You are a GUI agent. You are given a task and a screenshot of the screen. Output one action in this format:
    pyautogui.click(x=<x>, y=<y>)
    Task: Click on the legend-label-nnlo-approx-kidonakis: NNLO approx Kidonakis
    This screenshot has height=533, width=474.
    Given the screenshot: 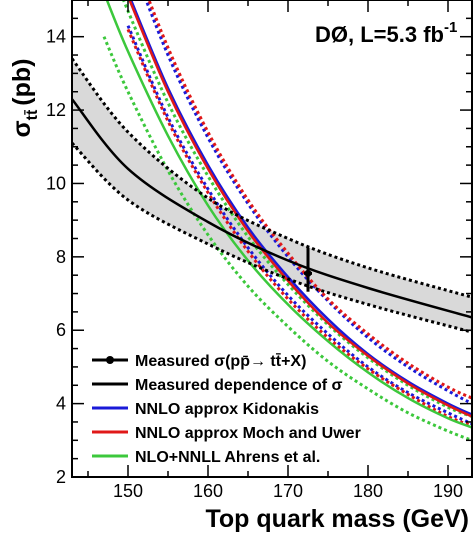 What is the action you would take?
    pyautogui.click(x=227, y=409)
    